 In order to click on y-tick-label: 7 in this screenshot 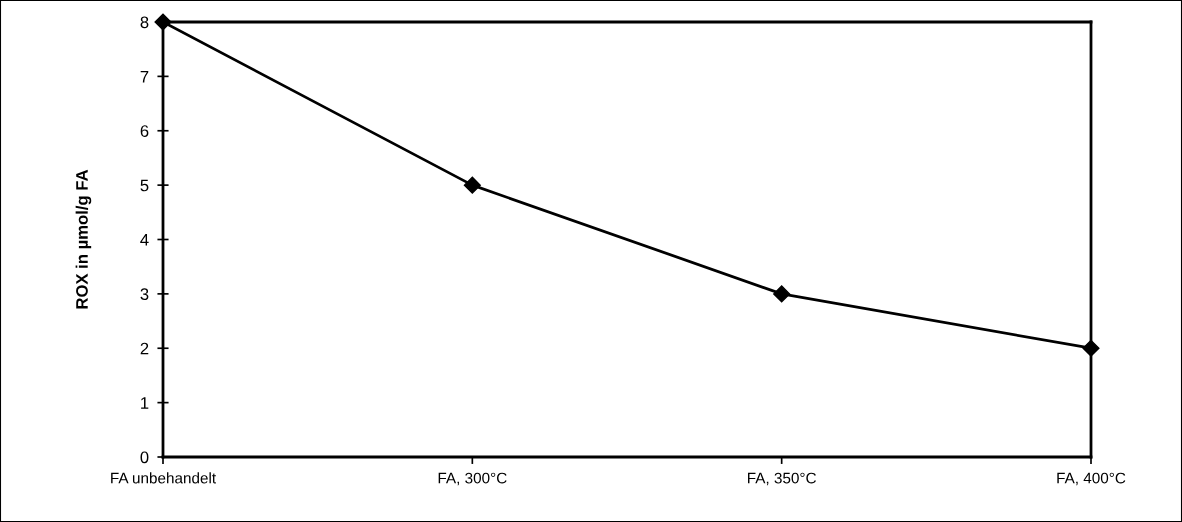, I will do `click(144, 76)`.